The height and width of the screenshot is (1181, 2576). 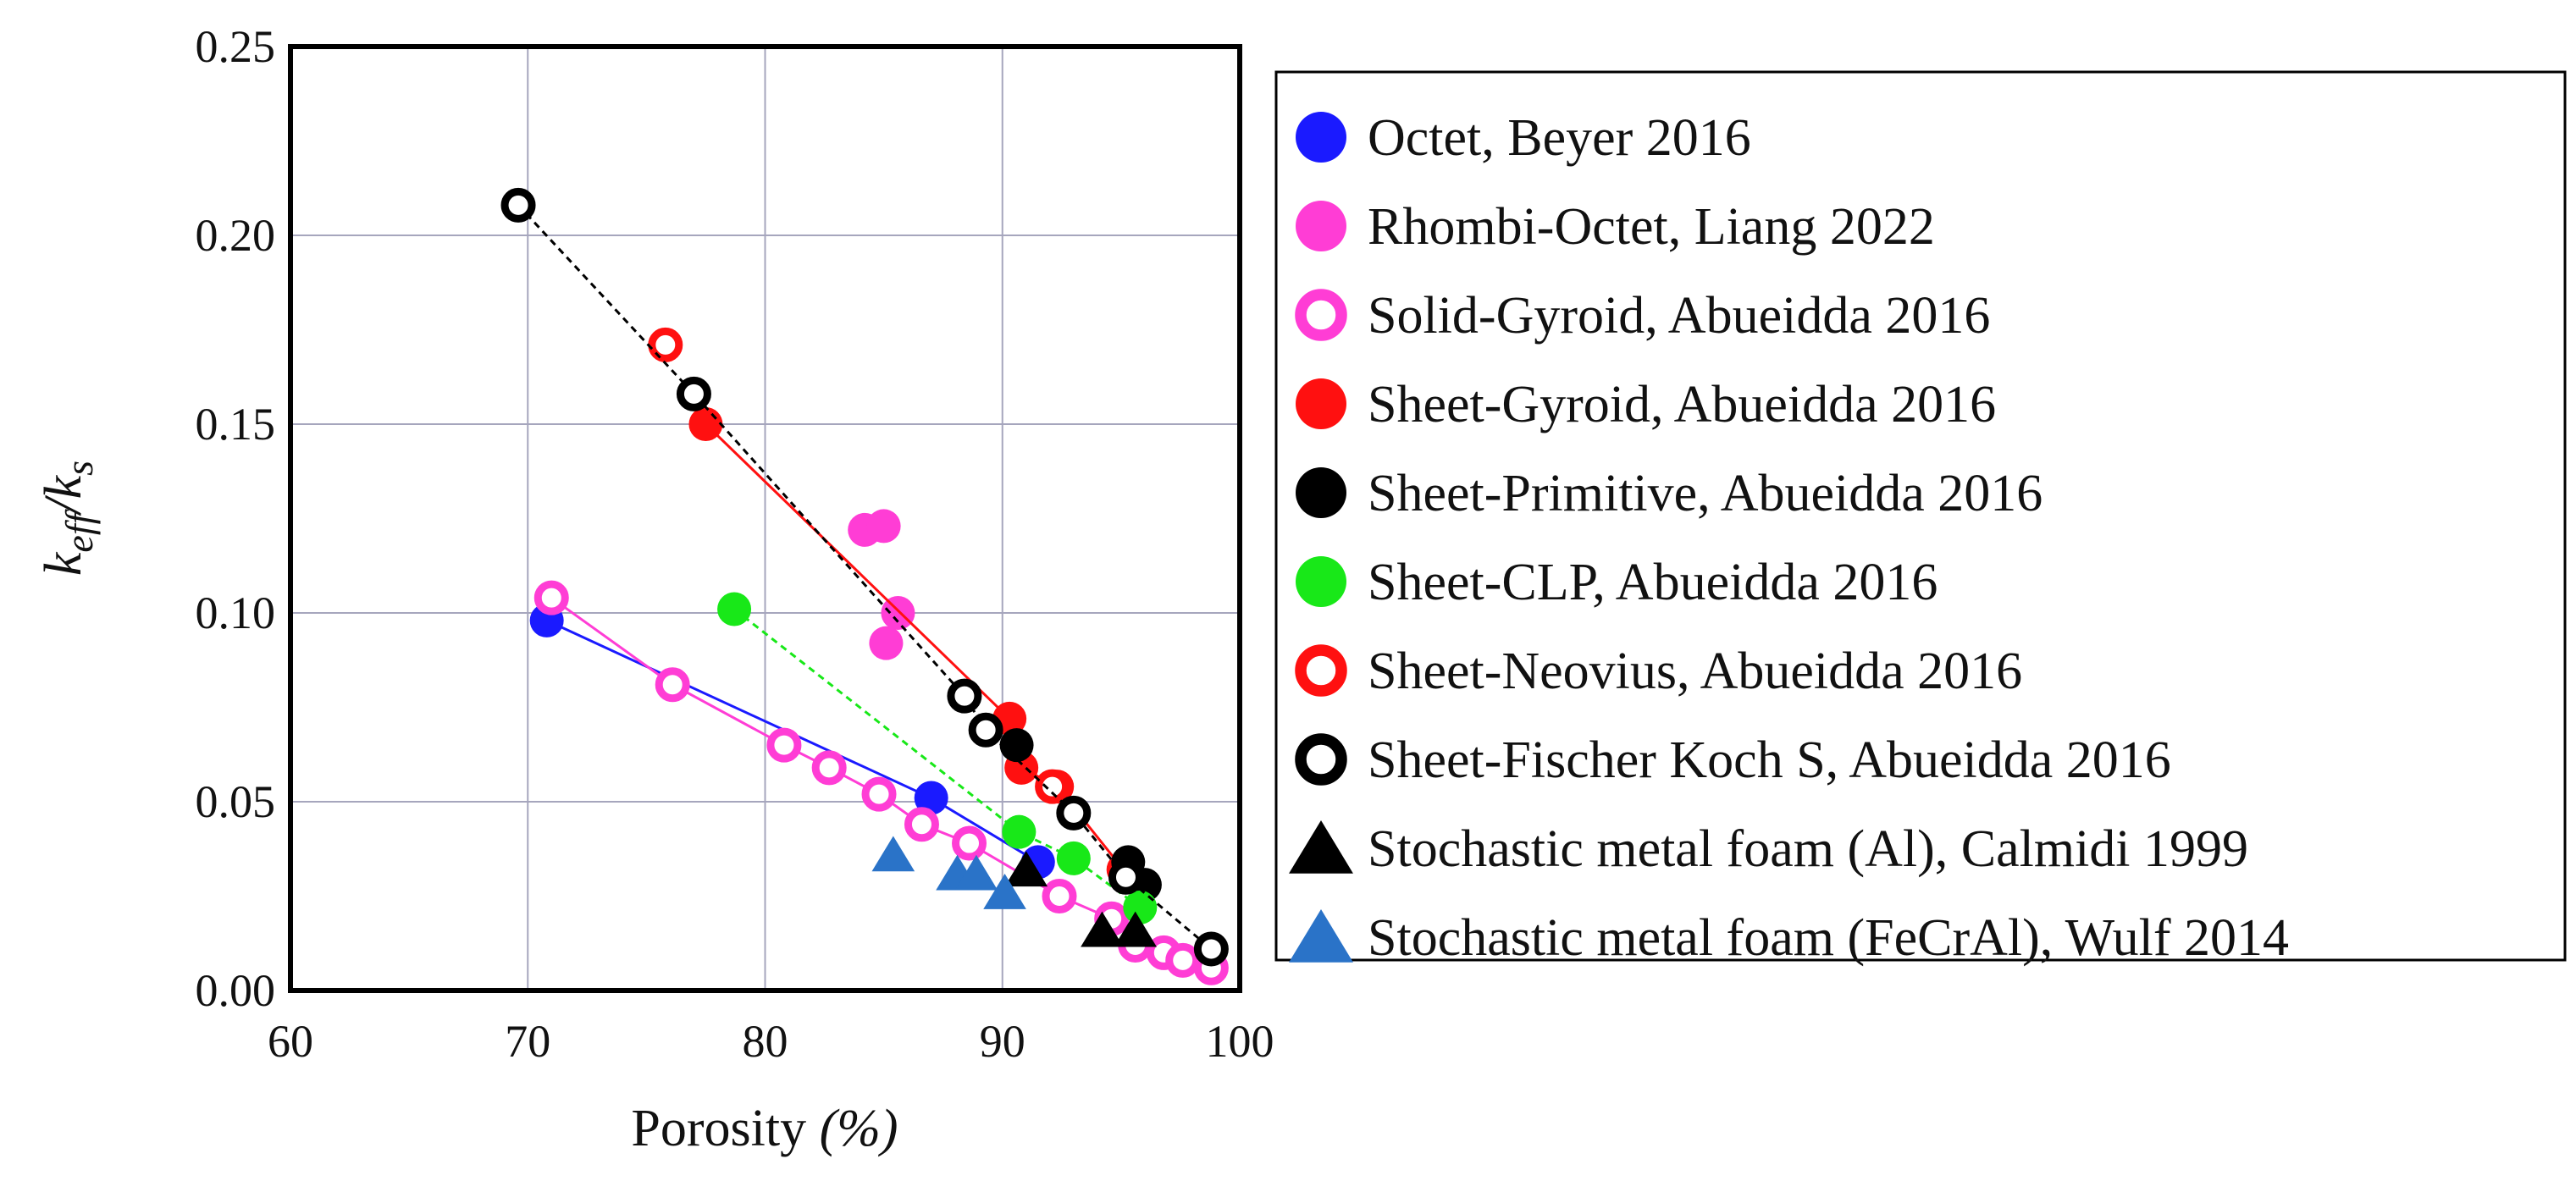 I want to click on series-line, so click(x=937, y=758).